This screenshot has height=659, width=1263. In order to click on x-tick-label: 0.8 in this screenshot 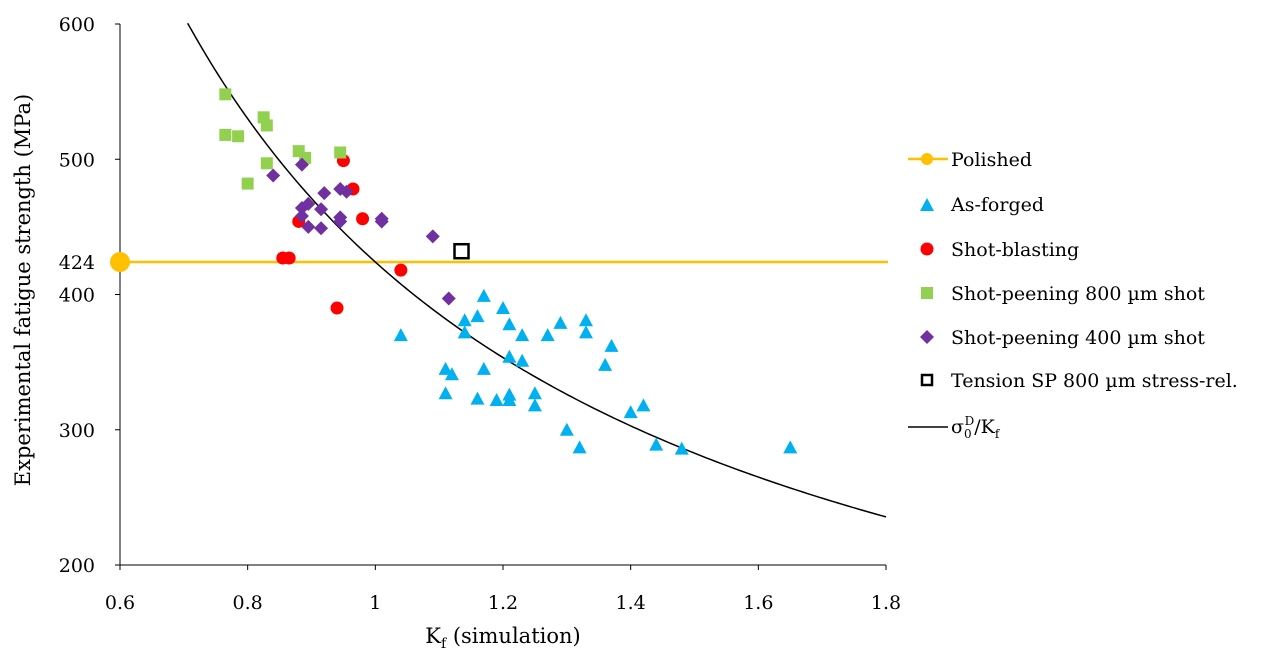, I will do `click(248, 603)`.